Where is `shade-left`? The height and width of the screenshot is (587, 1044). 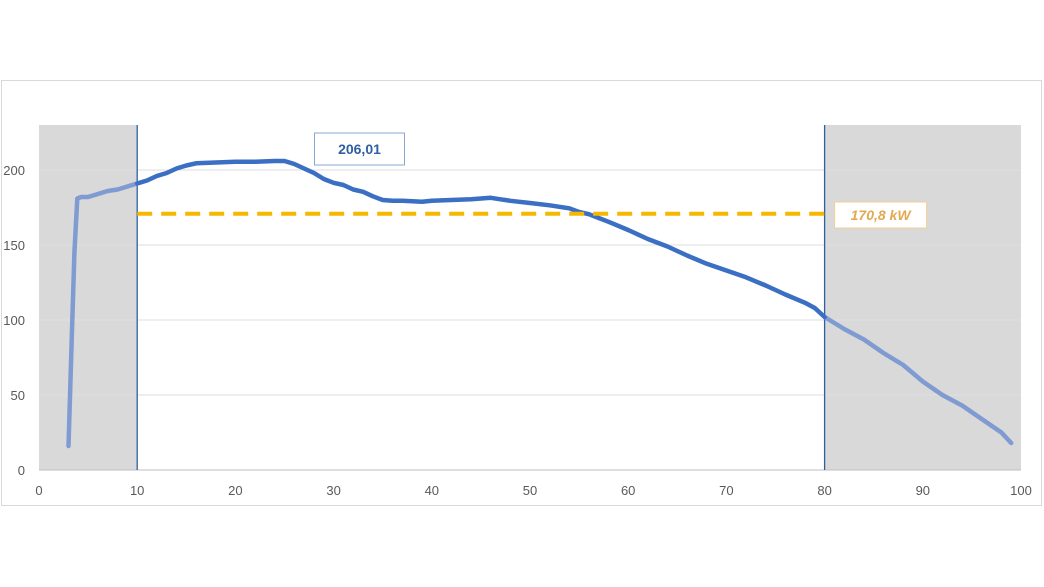
shade-left is located at coordinates (88, 297).